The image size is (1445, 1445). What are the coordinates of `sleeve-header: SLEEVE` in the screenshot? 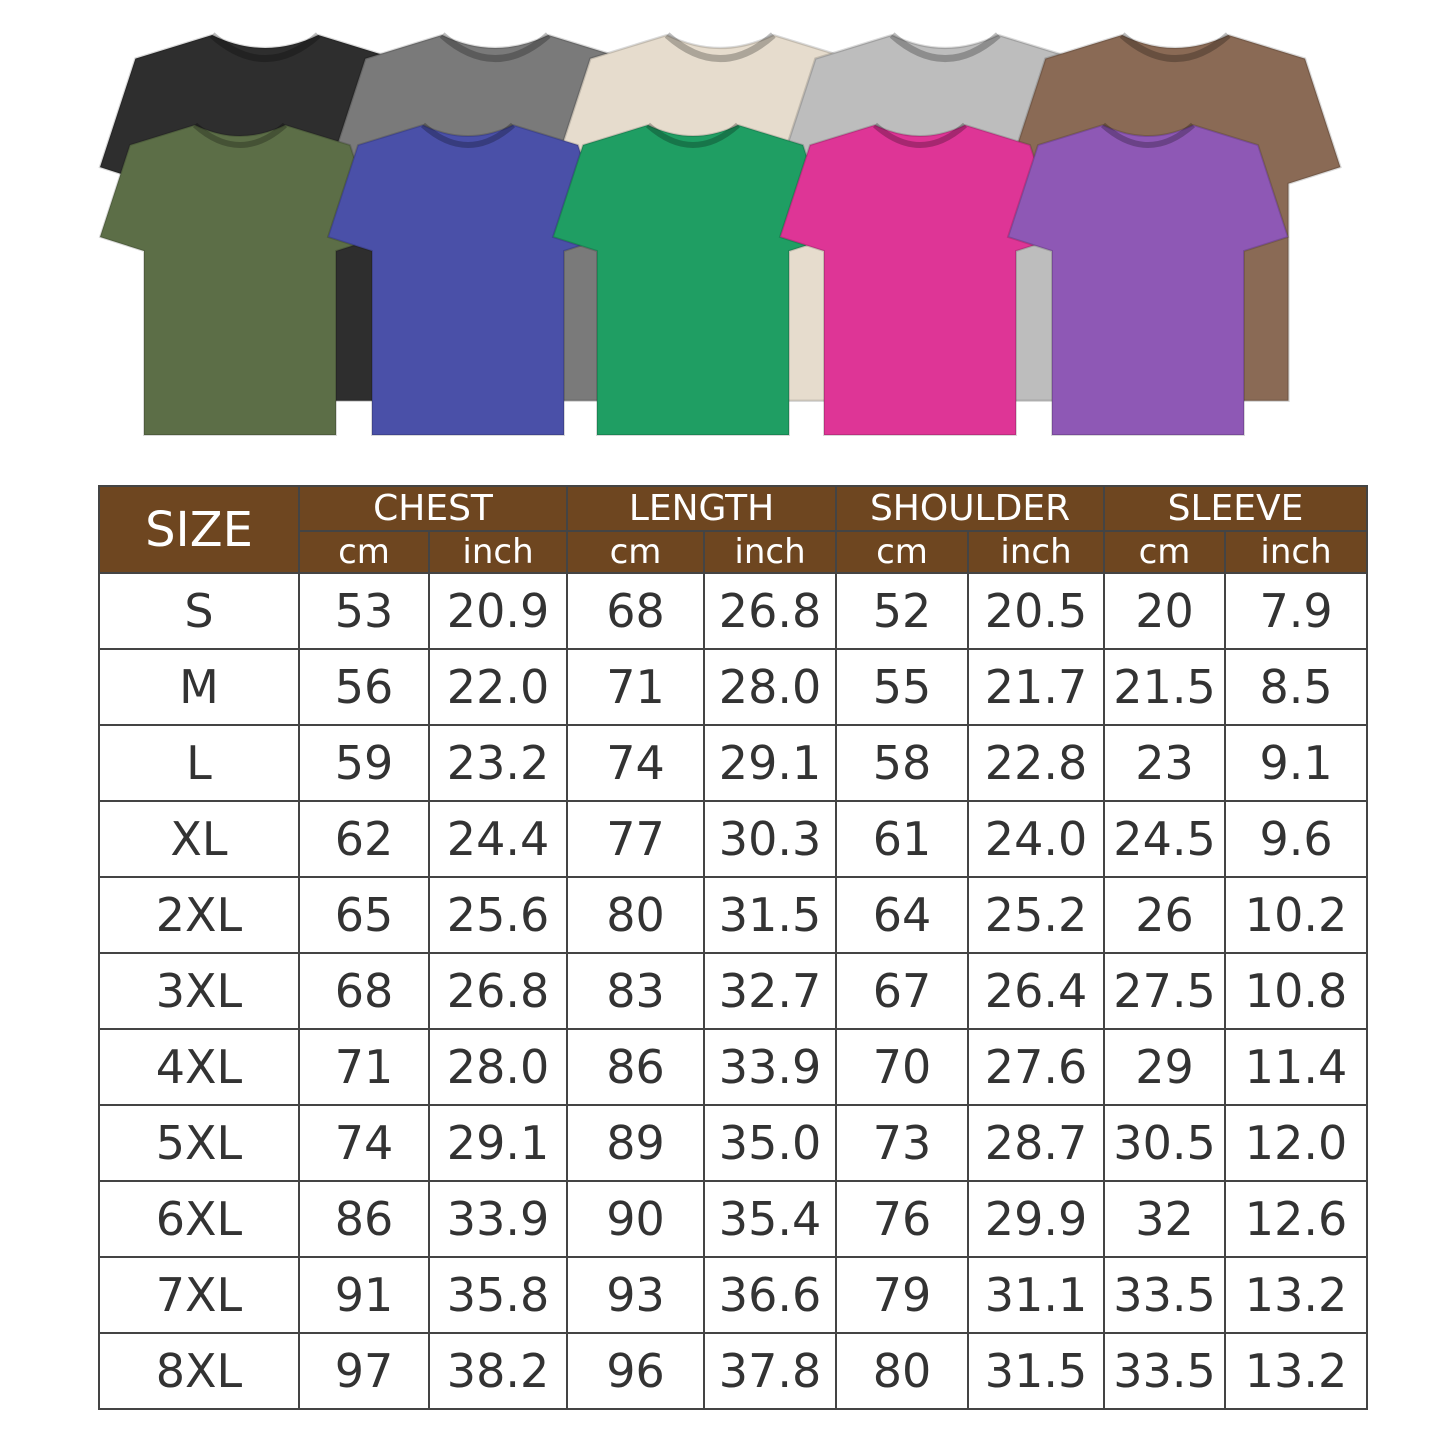 It's located at (1236, 508).